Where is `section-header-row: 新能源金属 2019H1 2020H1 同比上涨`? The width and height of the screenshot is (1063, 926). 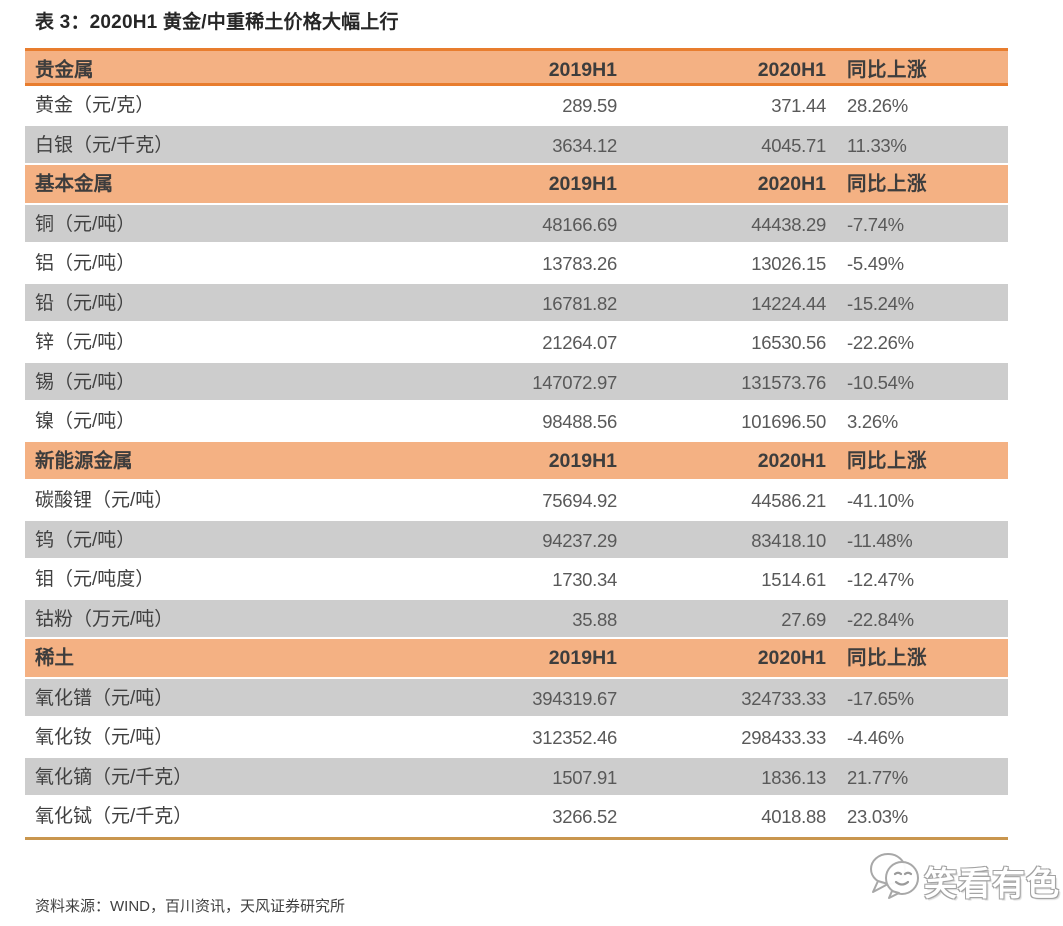 section-header-row: 新能源金属 2019H1 2020H1 同比上涨 is located at coordinates (516, 461).